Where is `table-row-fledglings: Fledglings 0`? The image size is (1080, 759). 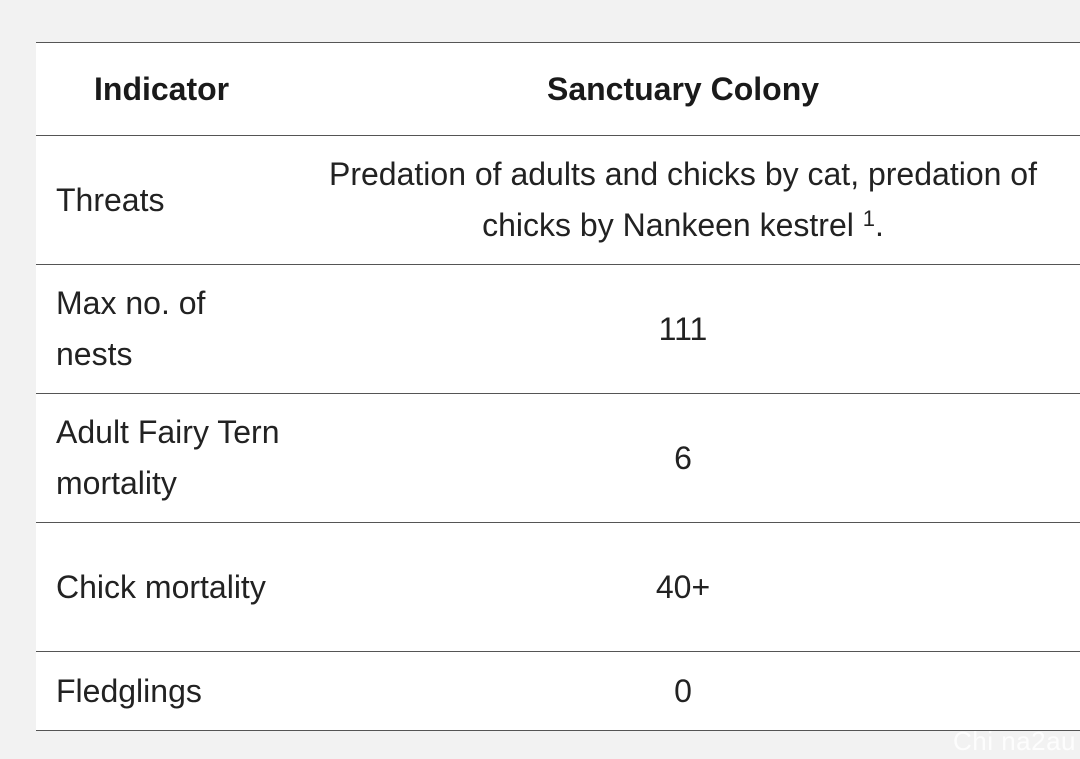 table-row-fledglings: Fledglings 0 is located at coordinates (558, 691).